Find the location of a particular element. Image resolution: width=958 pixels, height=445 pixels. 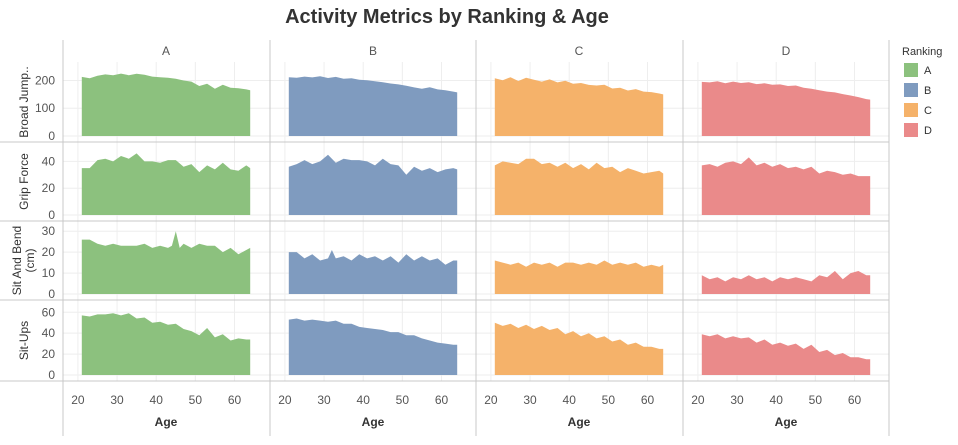

area-sit-and-bend-cm-b is located at coordinates (373, 272).